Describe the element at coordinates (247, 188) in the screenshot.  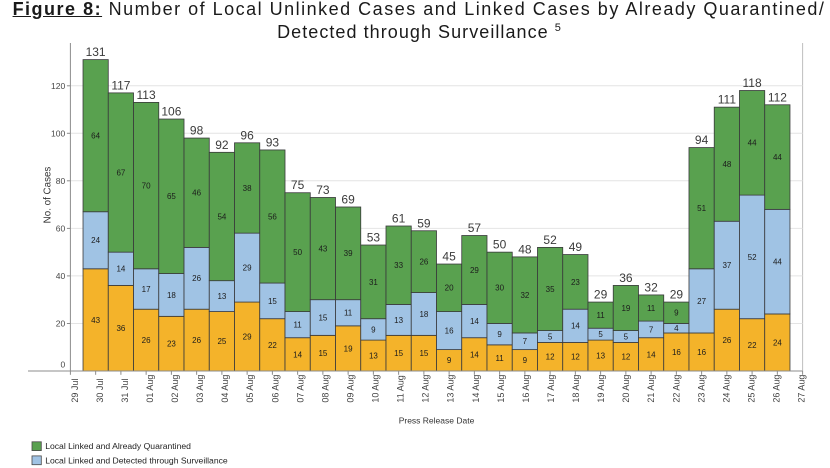
I see `svg-text: 38` at that location.